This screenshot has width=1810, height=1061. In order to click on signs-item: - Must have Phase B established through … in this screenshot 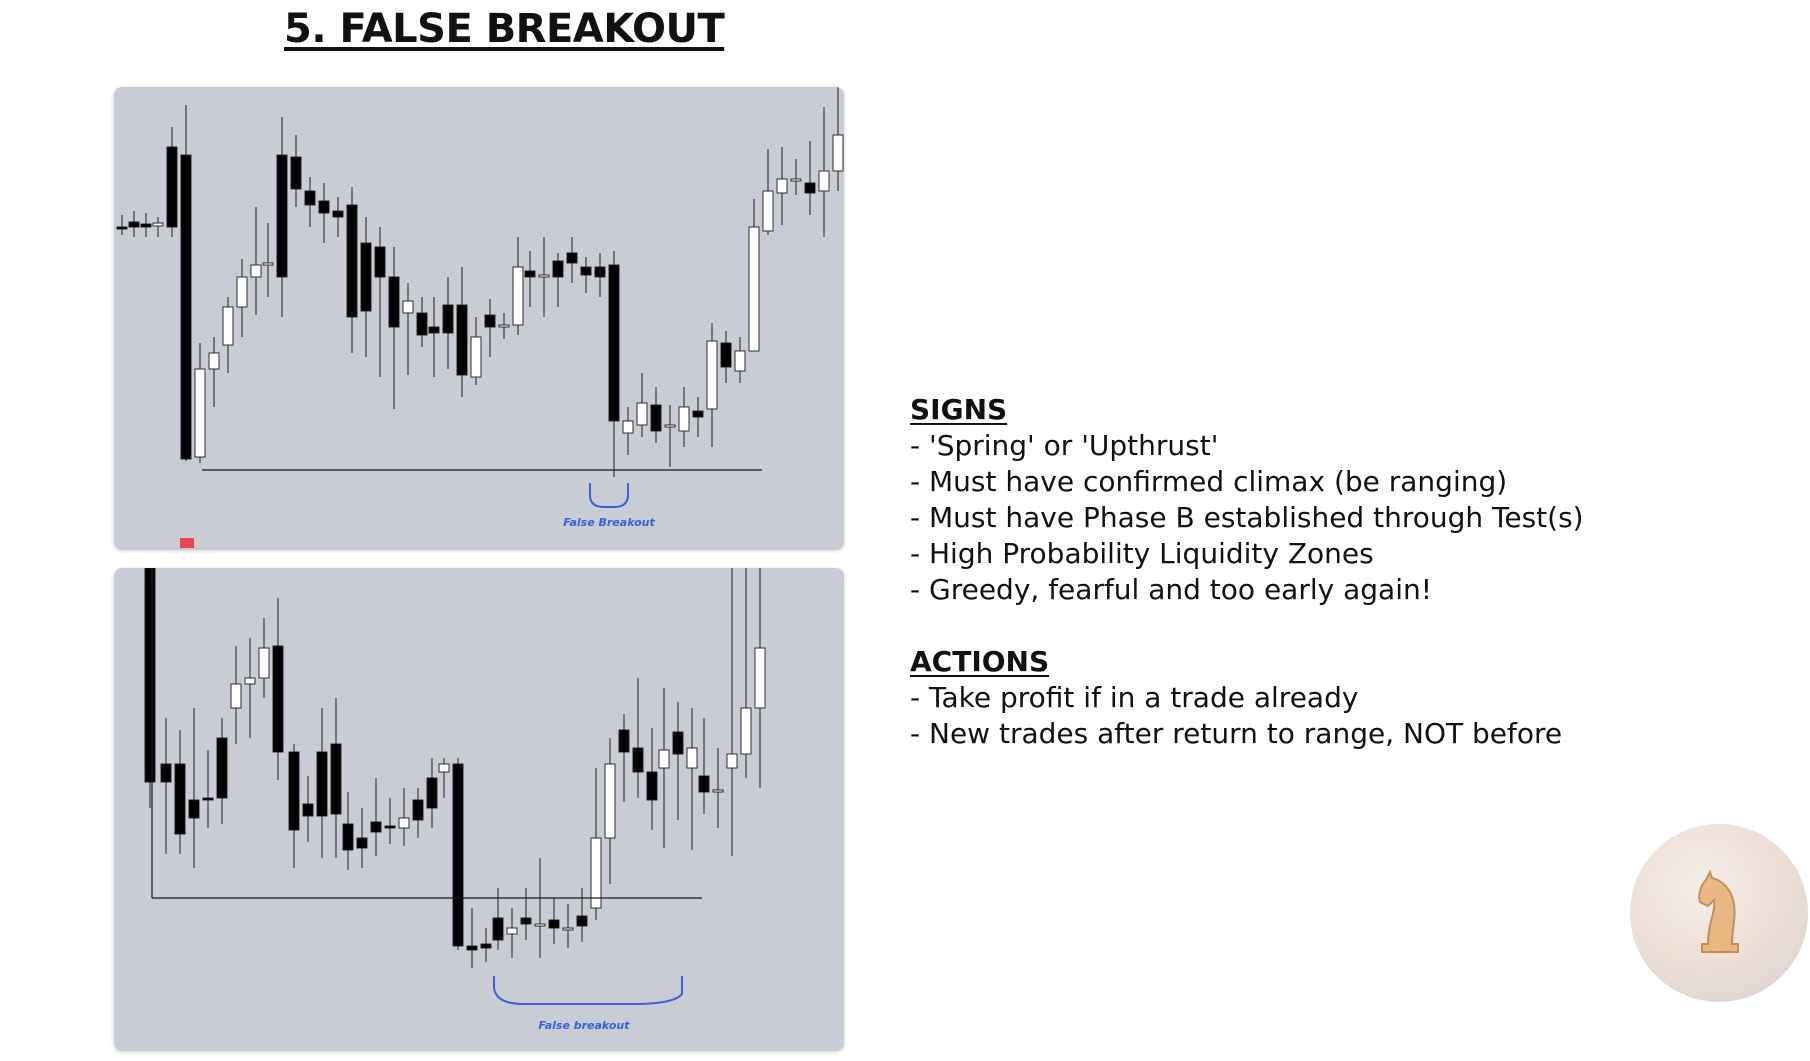, I will do `click(1247, 517)`.